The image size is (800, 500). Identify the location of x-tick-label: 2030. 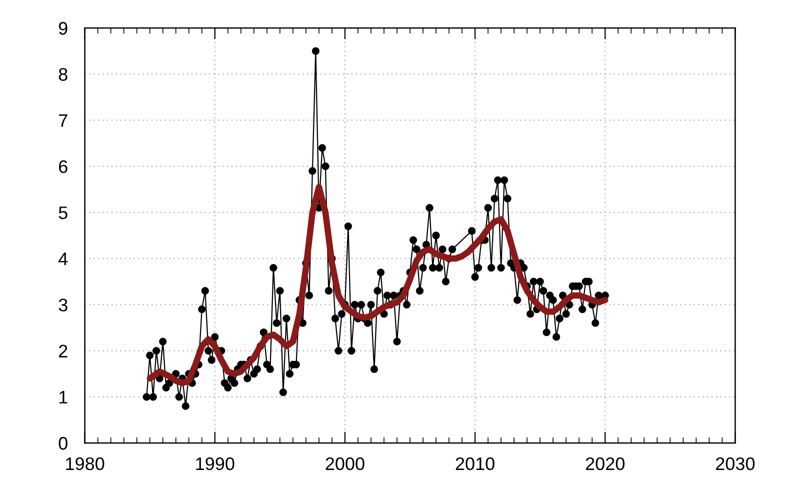
(735, 463).